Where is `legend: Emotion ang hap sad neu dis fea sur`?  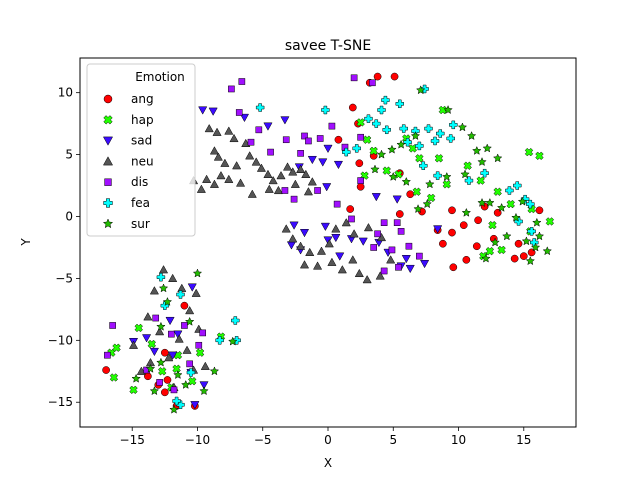 legend: Emotion ang hap sad neu dis fea sur is located at coordinates (141, 150).